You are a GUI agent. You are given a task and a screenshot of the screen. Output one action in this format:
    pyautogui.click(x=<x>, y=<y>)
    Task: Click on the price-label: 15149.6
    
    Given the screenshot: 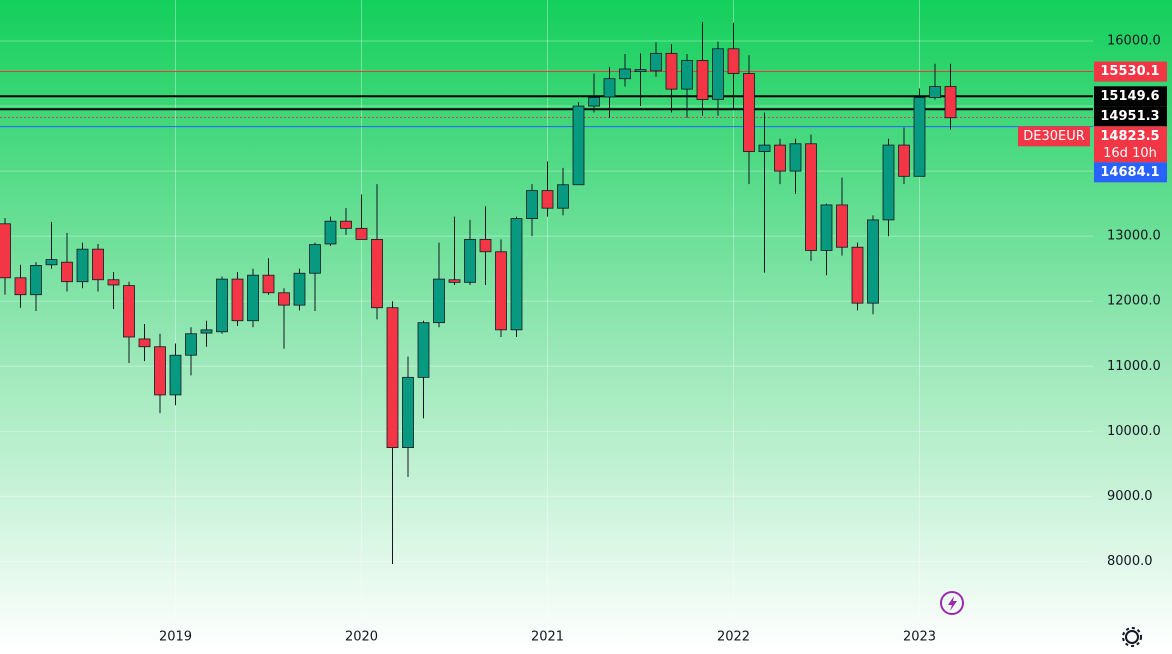 What is the action you would take?
    pyautogui.click(x=1129, y=96)
    